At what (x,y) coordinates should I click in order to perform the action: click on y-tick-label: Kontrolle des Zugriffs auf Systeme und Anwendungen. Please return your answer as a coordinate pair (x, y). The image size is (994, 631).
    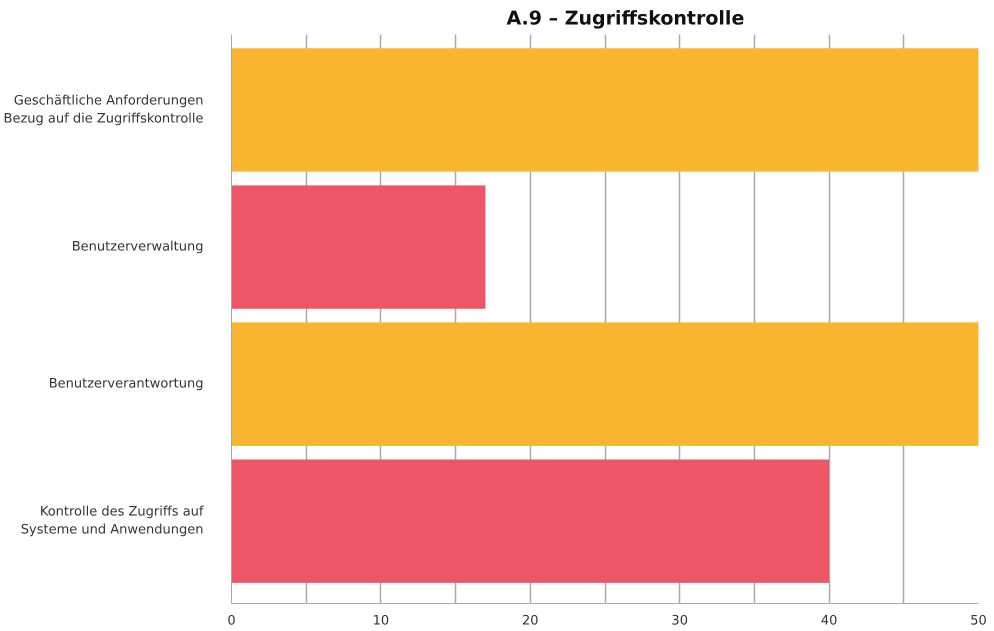
    Looking at the image, I should click on (112, 521).